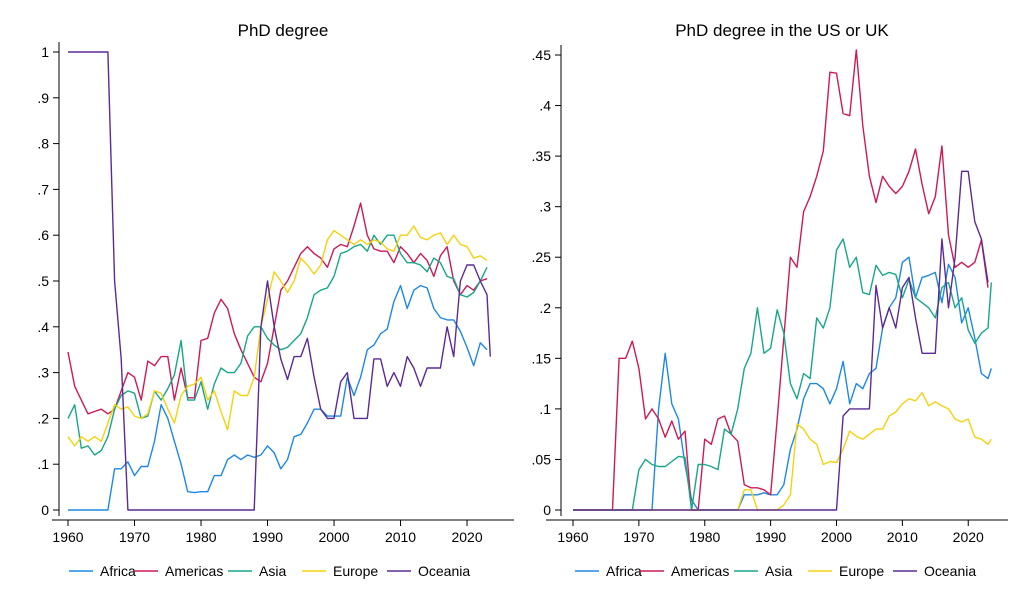 This screenshot has height=616, width=1024. I want to click on series-line-americas, so click(277, 308).